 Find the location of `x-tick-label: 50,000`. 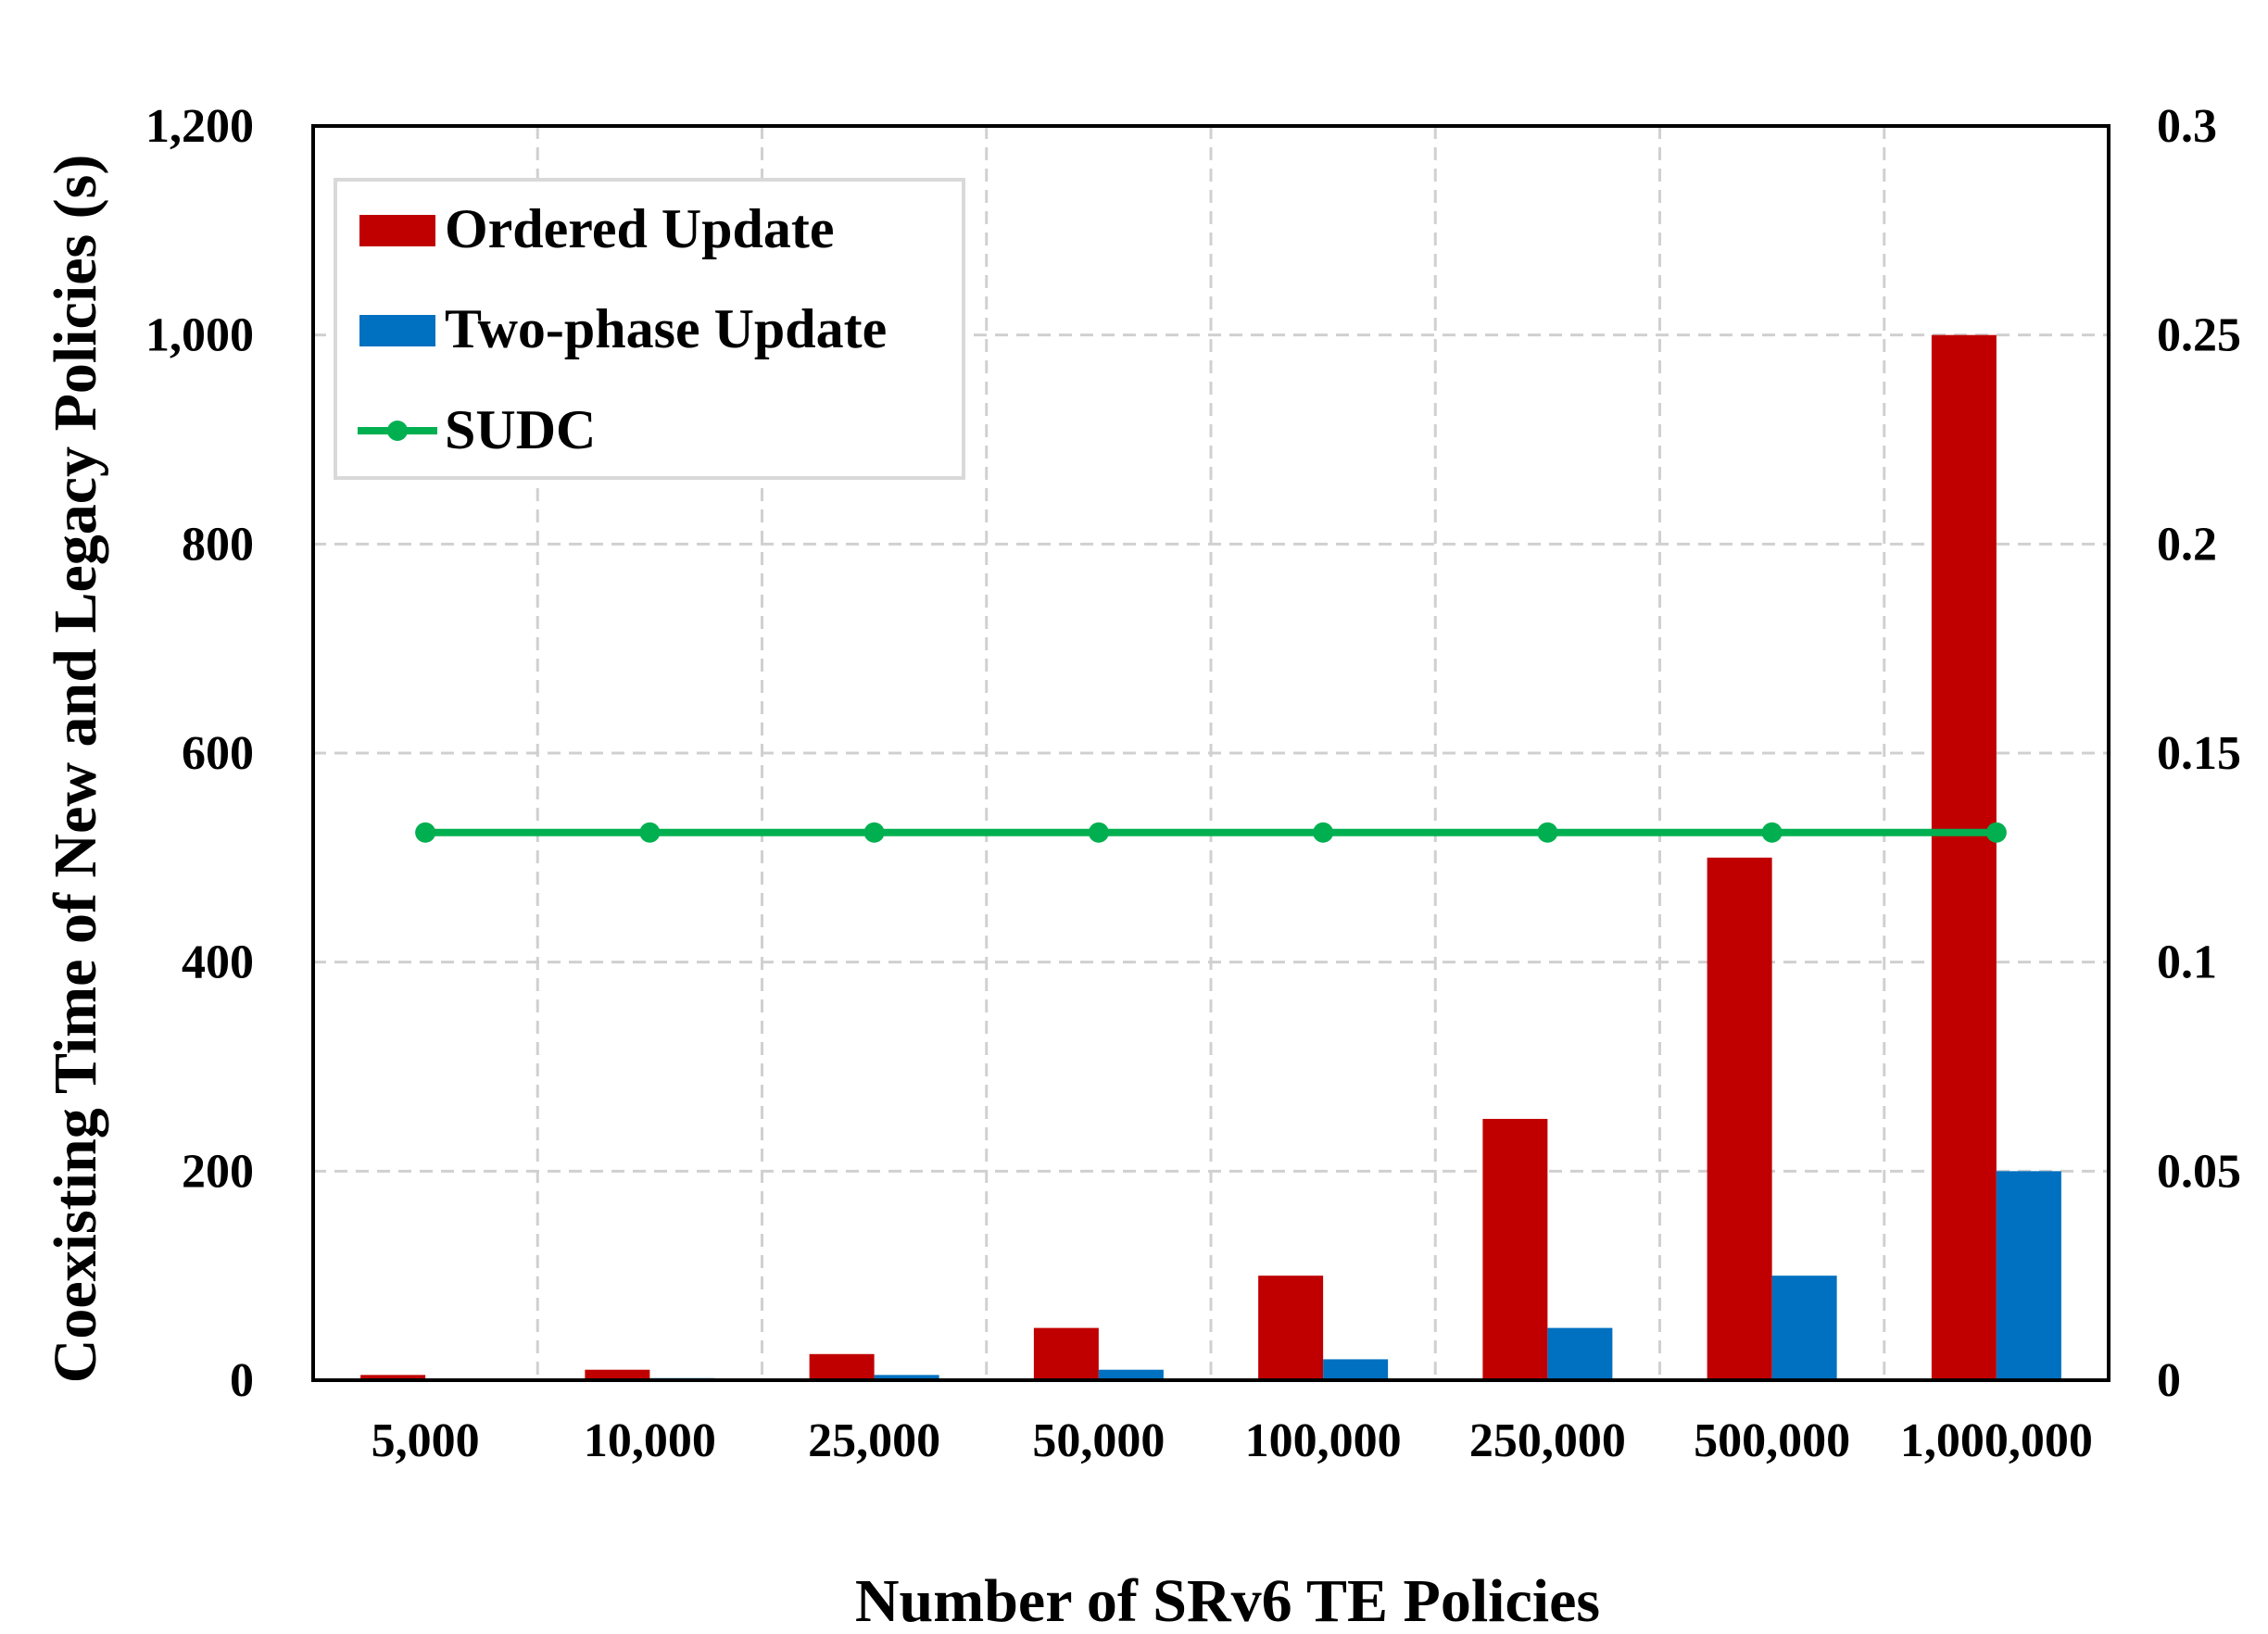

x-tick-label: 50,000 is located at coordinates (1098, 1440).